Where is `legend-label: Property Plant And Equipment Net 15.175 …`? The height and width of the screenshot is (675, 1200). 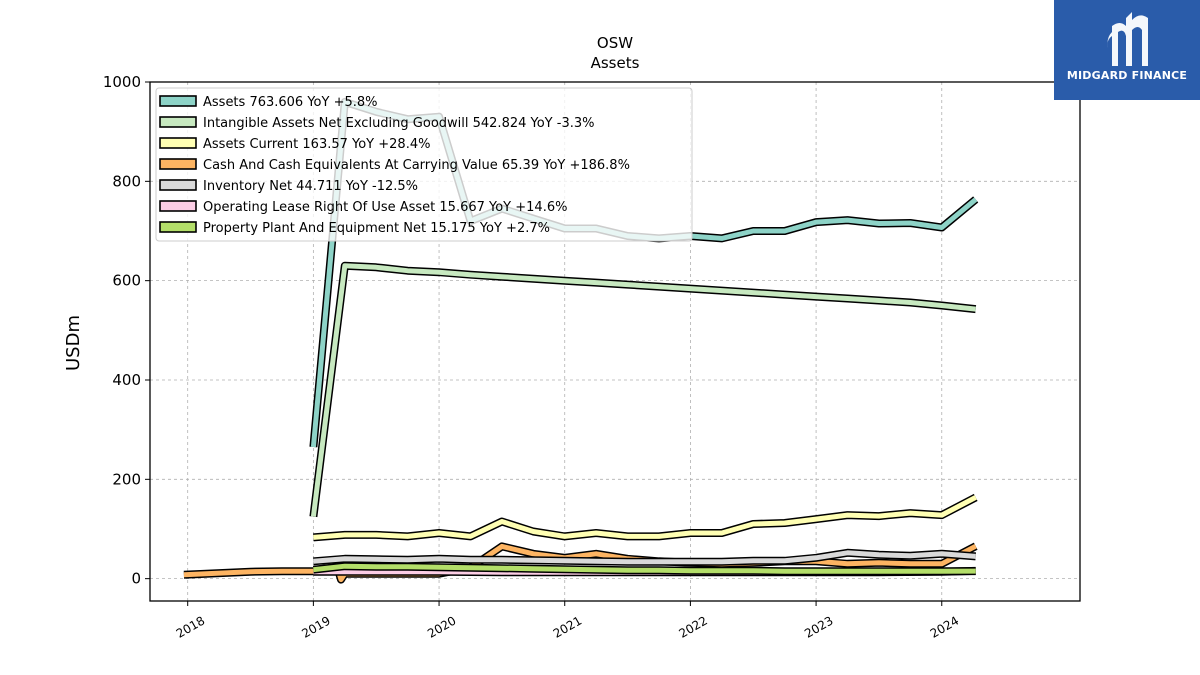
legend-label: Property Plant And Equipment Net 15.175 … is located at coordinates (376, 228).